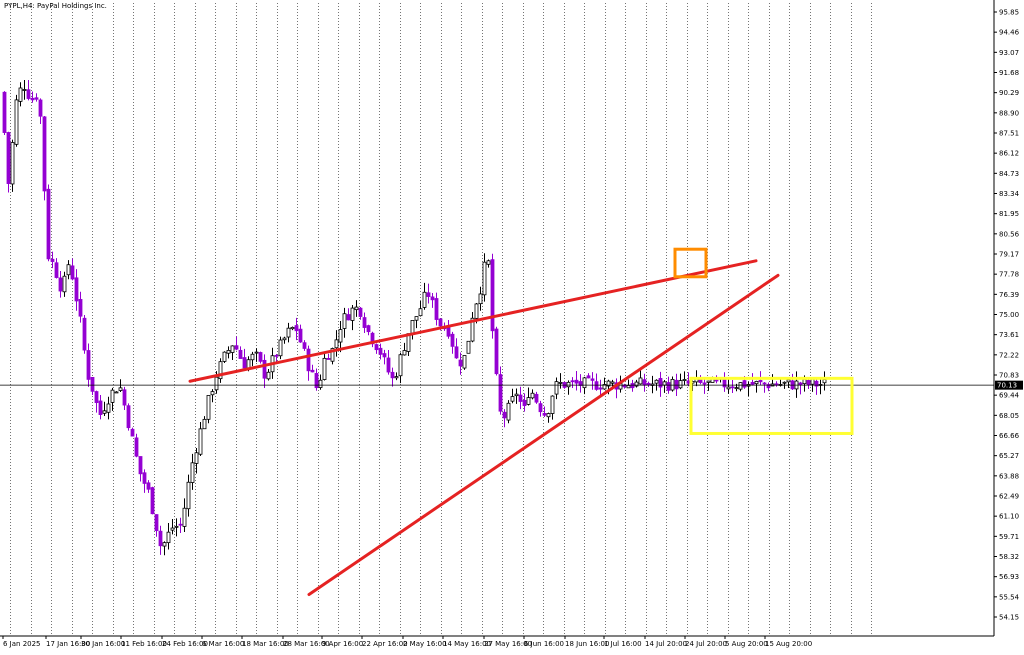 Image resolution: width=1024 pixels, height=655 pixels. I want to click on price-tick-label: 55.54, so click(1009, 597).